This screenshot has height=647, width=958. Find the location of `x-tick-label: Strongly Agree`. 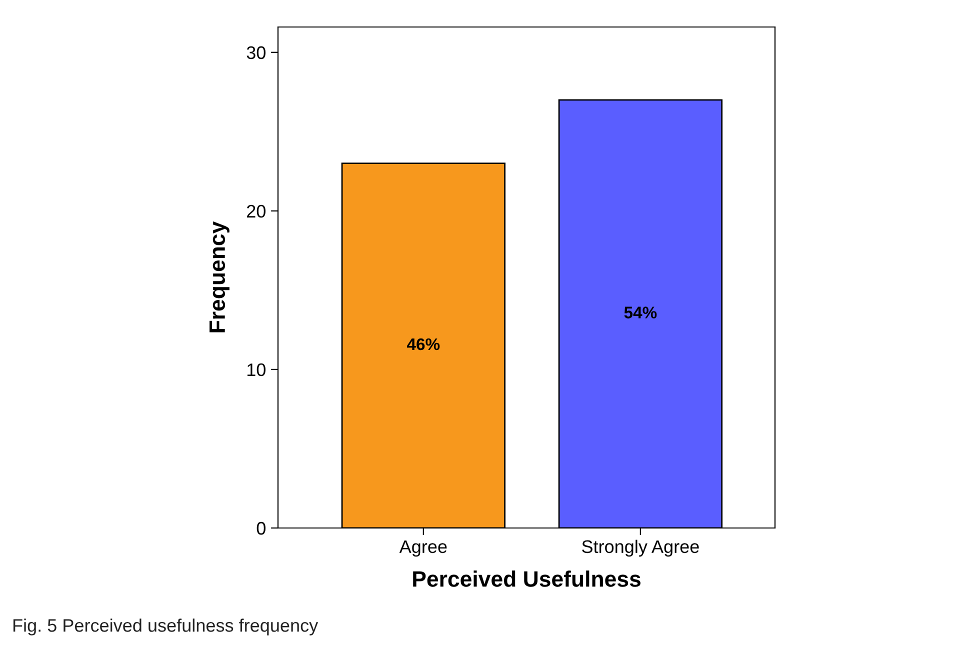

x-tick-label: Strongly Agree is located at coordinates (640, 548).